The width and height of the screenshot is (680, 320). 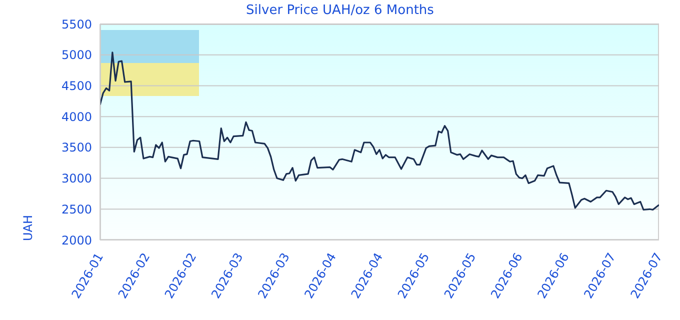 I want to click on y-tick-label: 5500, so click(x=76, y=24).